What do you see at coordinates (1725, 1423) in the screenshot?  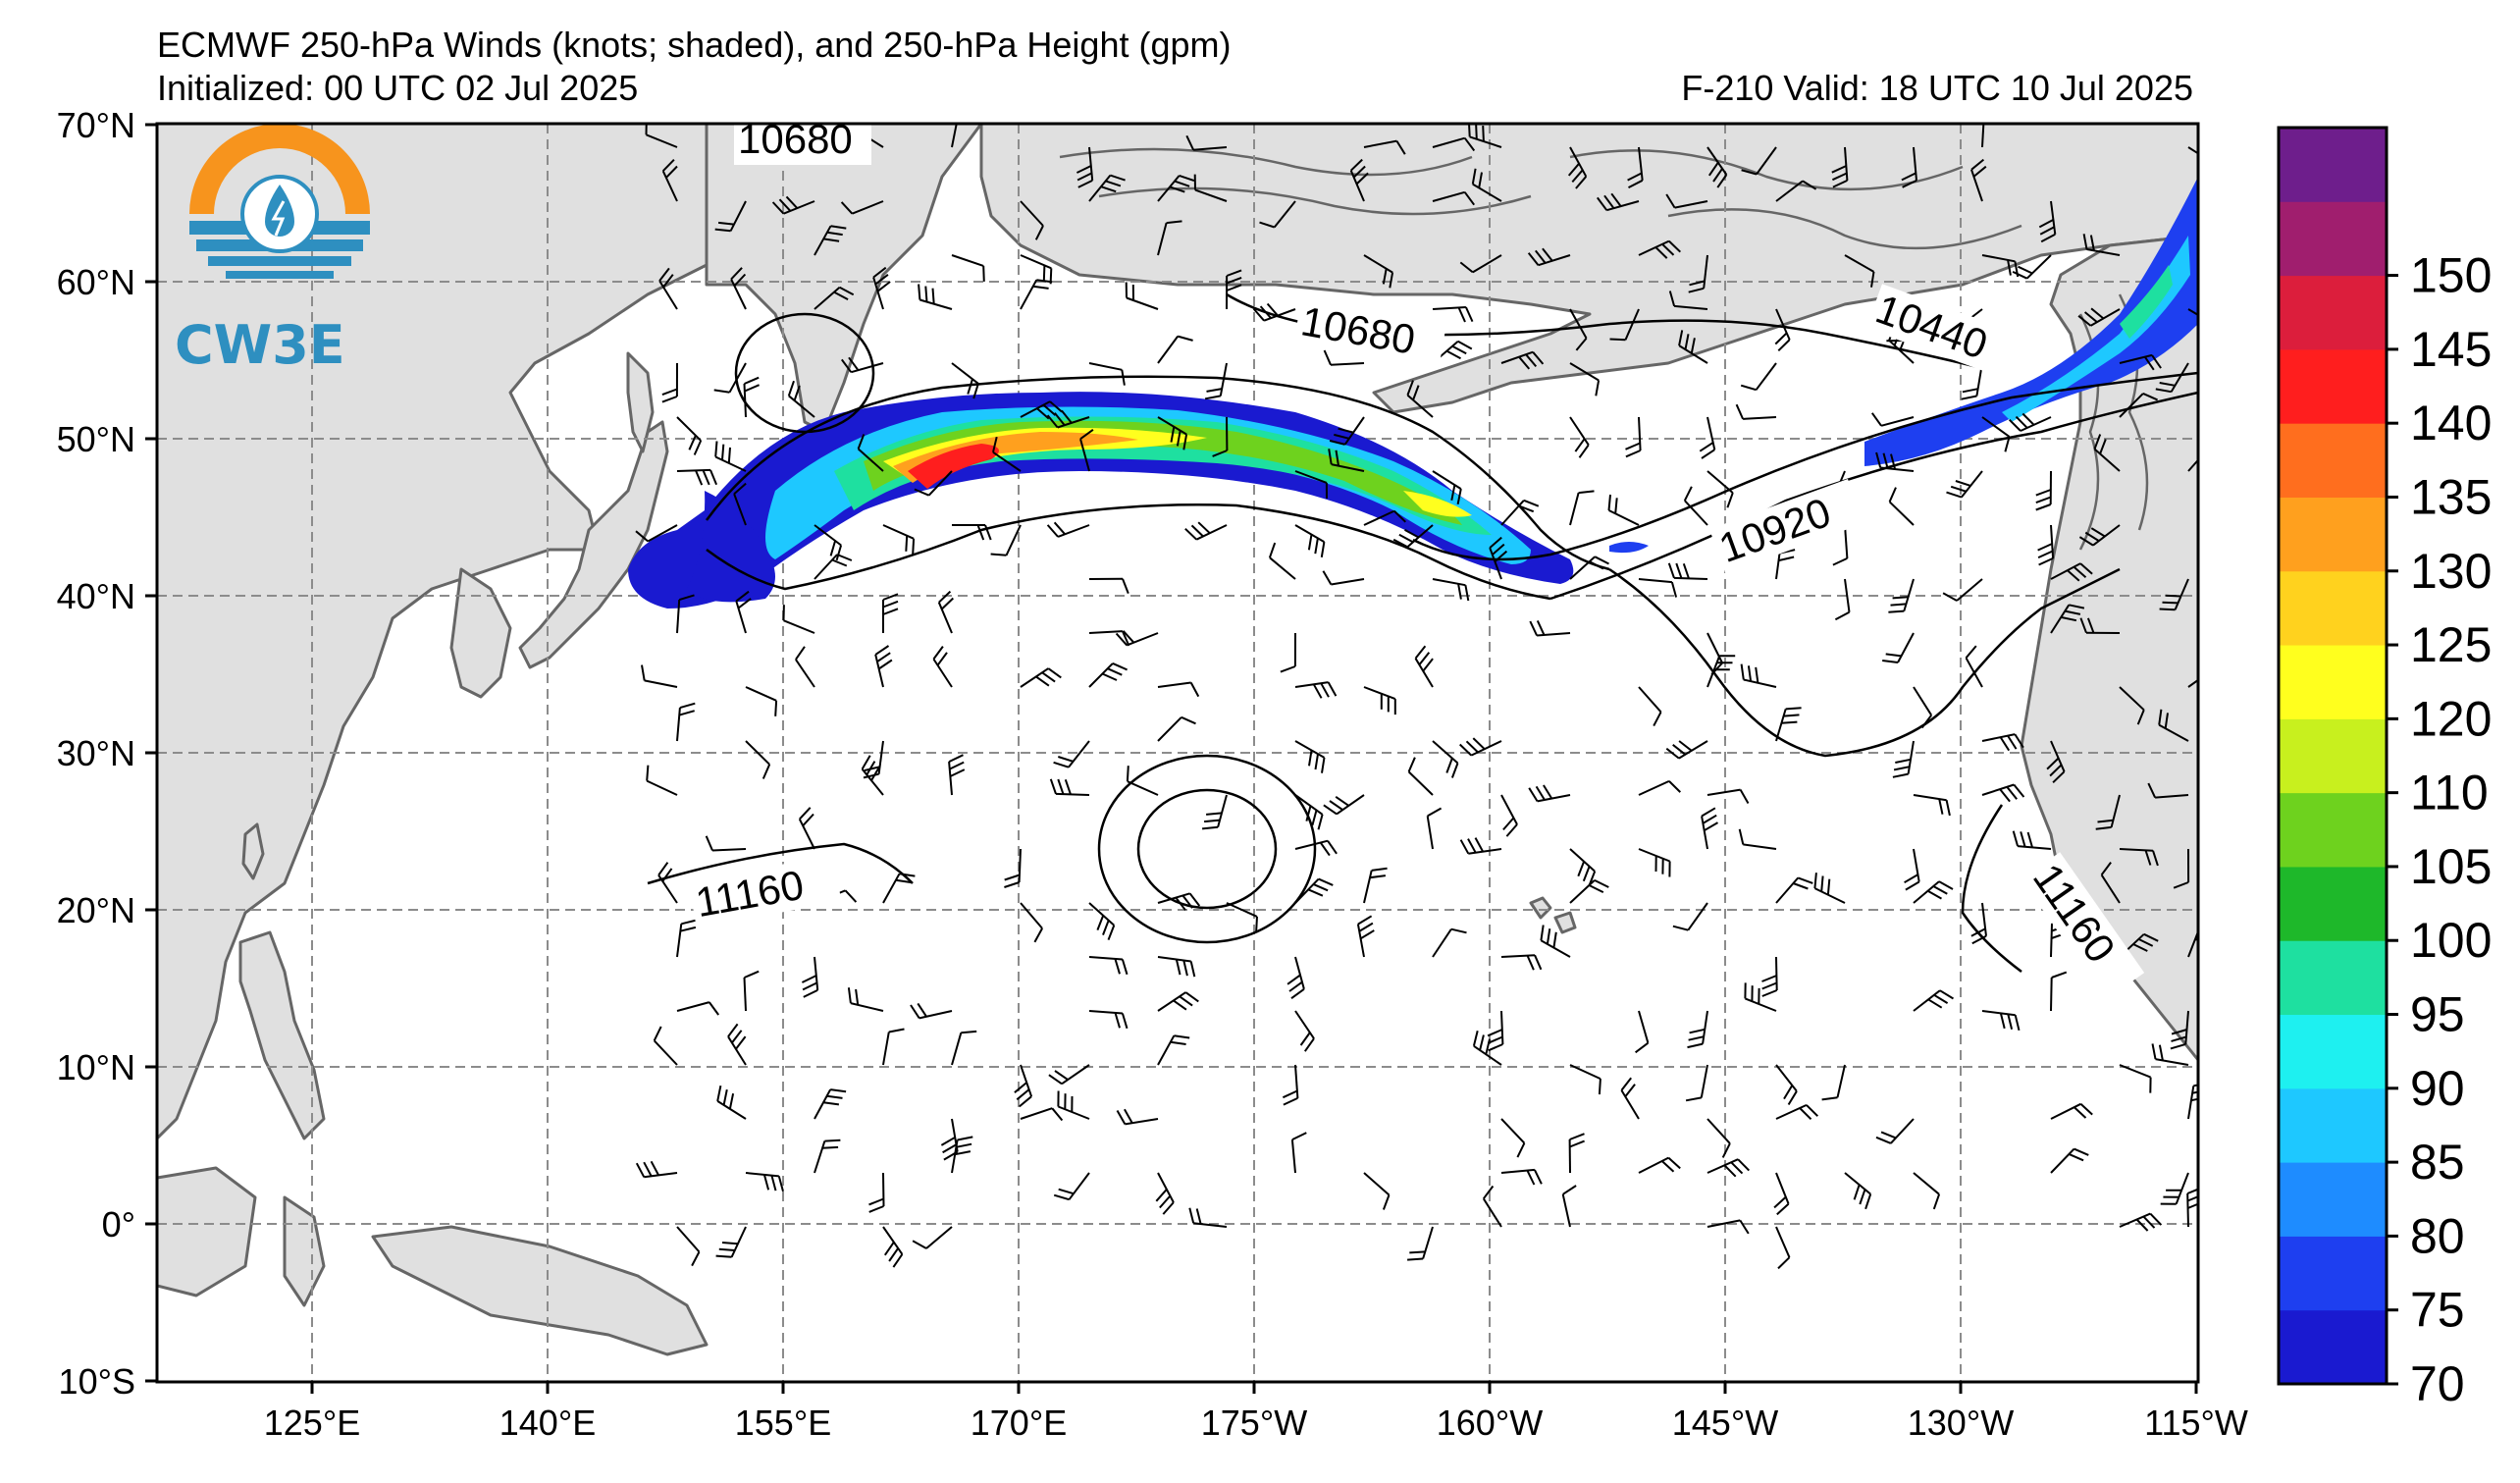 I see `lon-label: 145°W` at bounding box center [1725, 1423].